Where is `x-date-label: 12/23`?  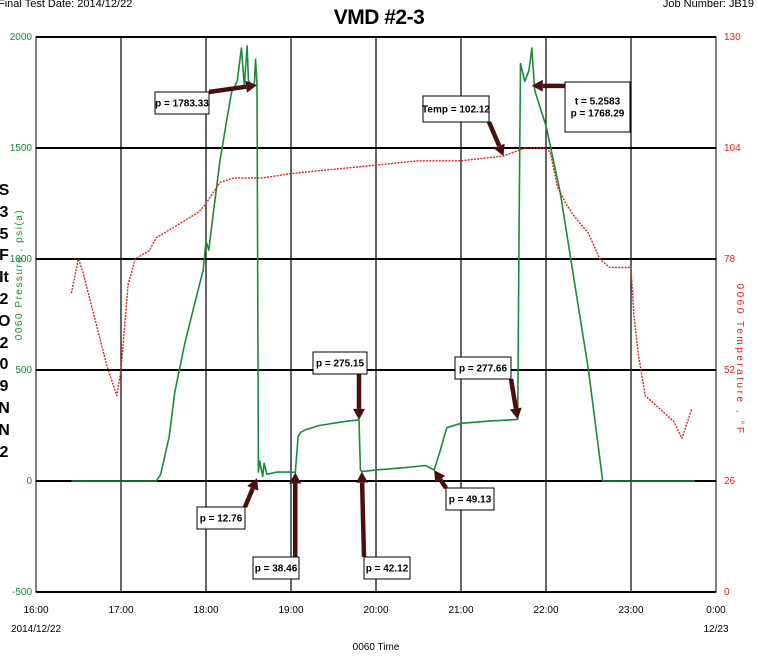 x-date-label: 12/23 is located at coordinates (715, 629).